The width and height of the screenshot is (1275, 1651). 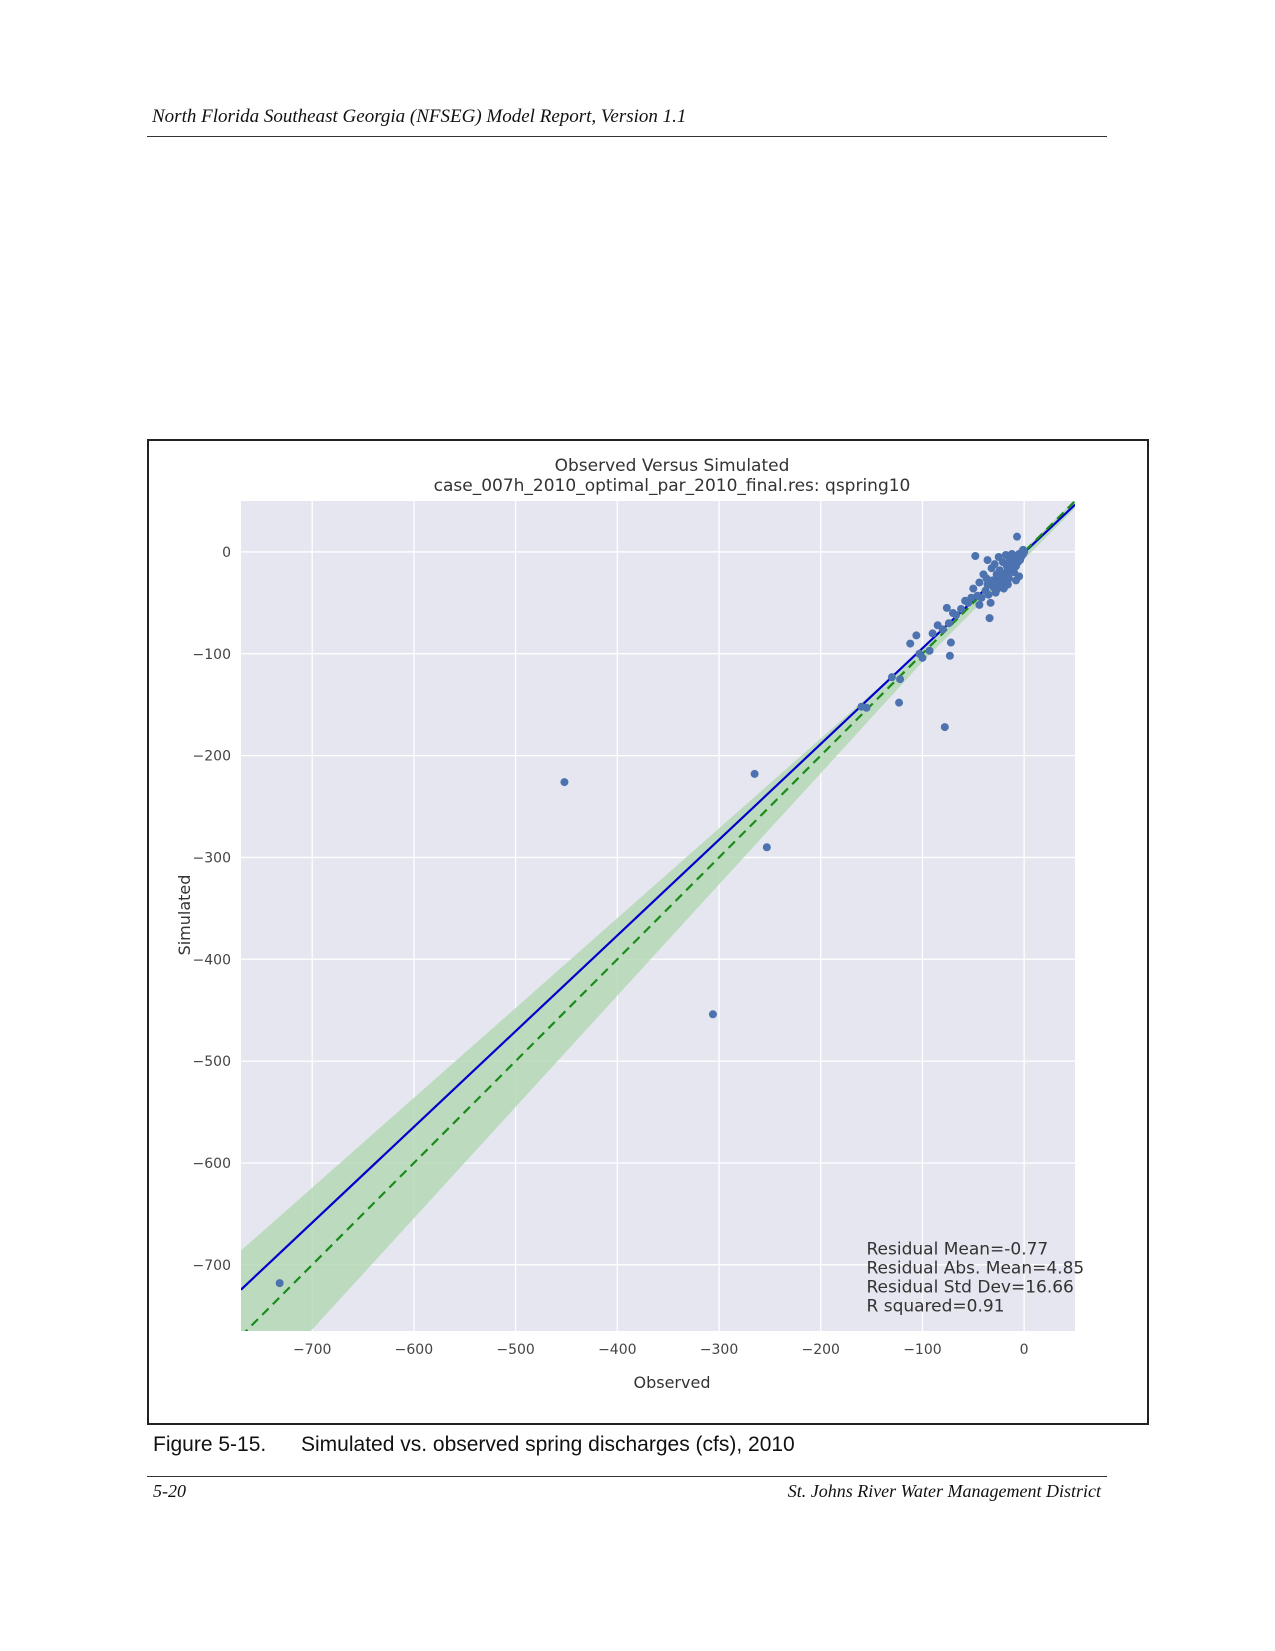 I want to click on figure-number: Figure 5-15., so click(x=210, y=1444).